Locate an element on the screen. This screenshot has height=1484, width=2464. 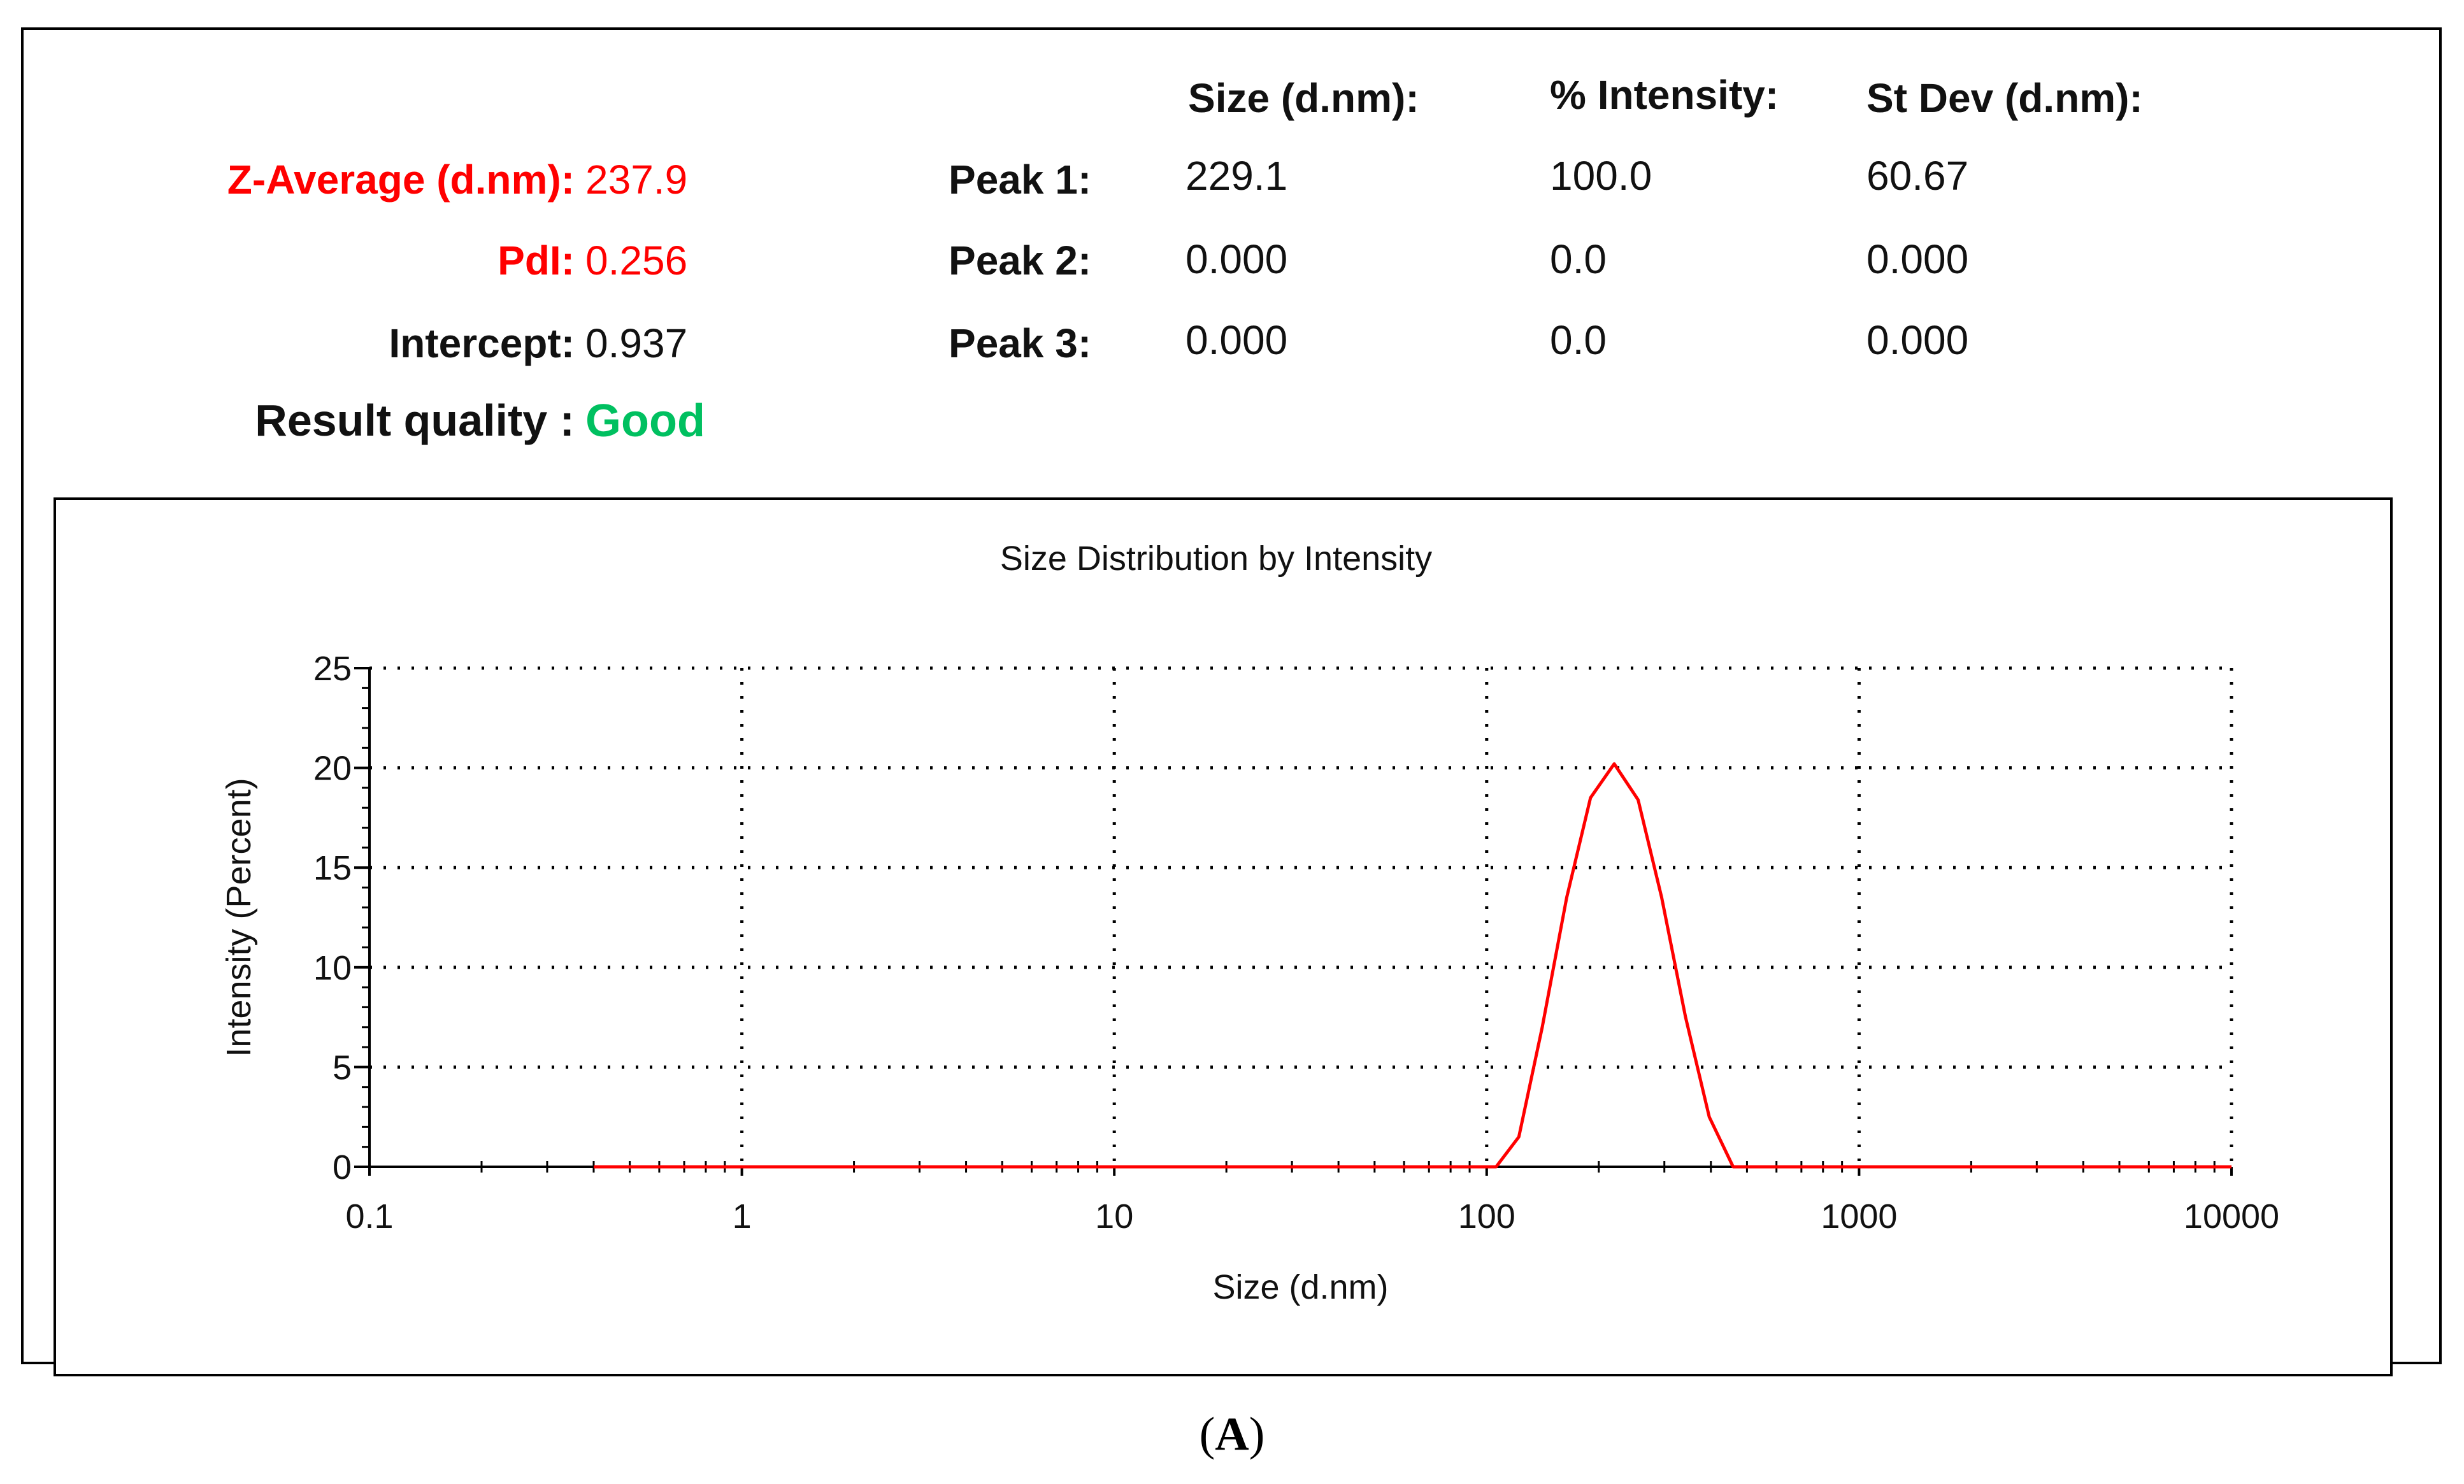
peak-3-stdev: 0.000 is located at coordinates (1917, 340).